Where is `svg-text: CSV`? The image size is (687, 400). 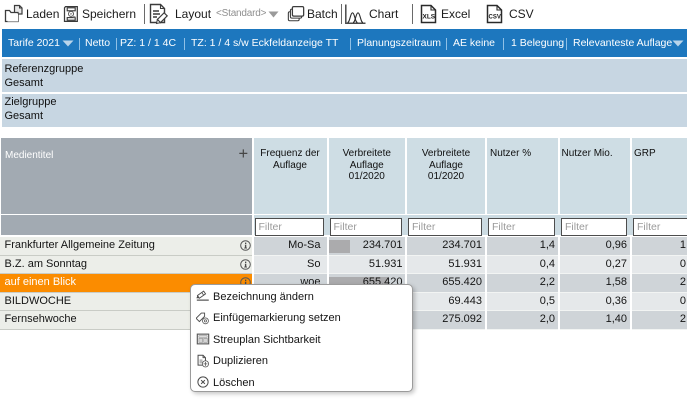
svg-text: CSV is located at coordinates (495, 18).